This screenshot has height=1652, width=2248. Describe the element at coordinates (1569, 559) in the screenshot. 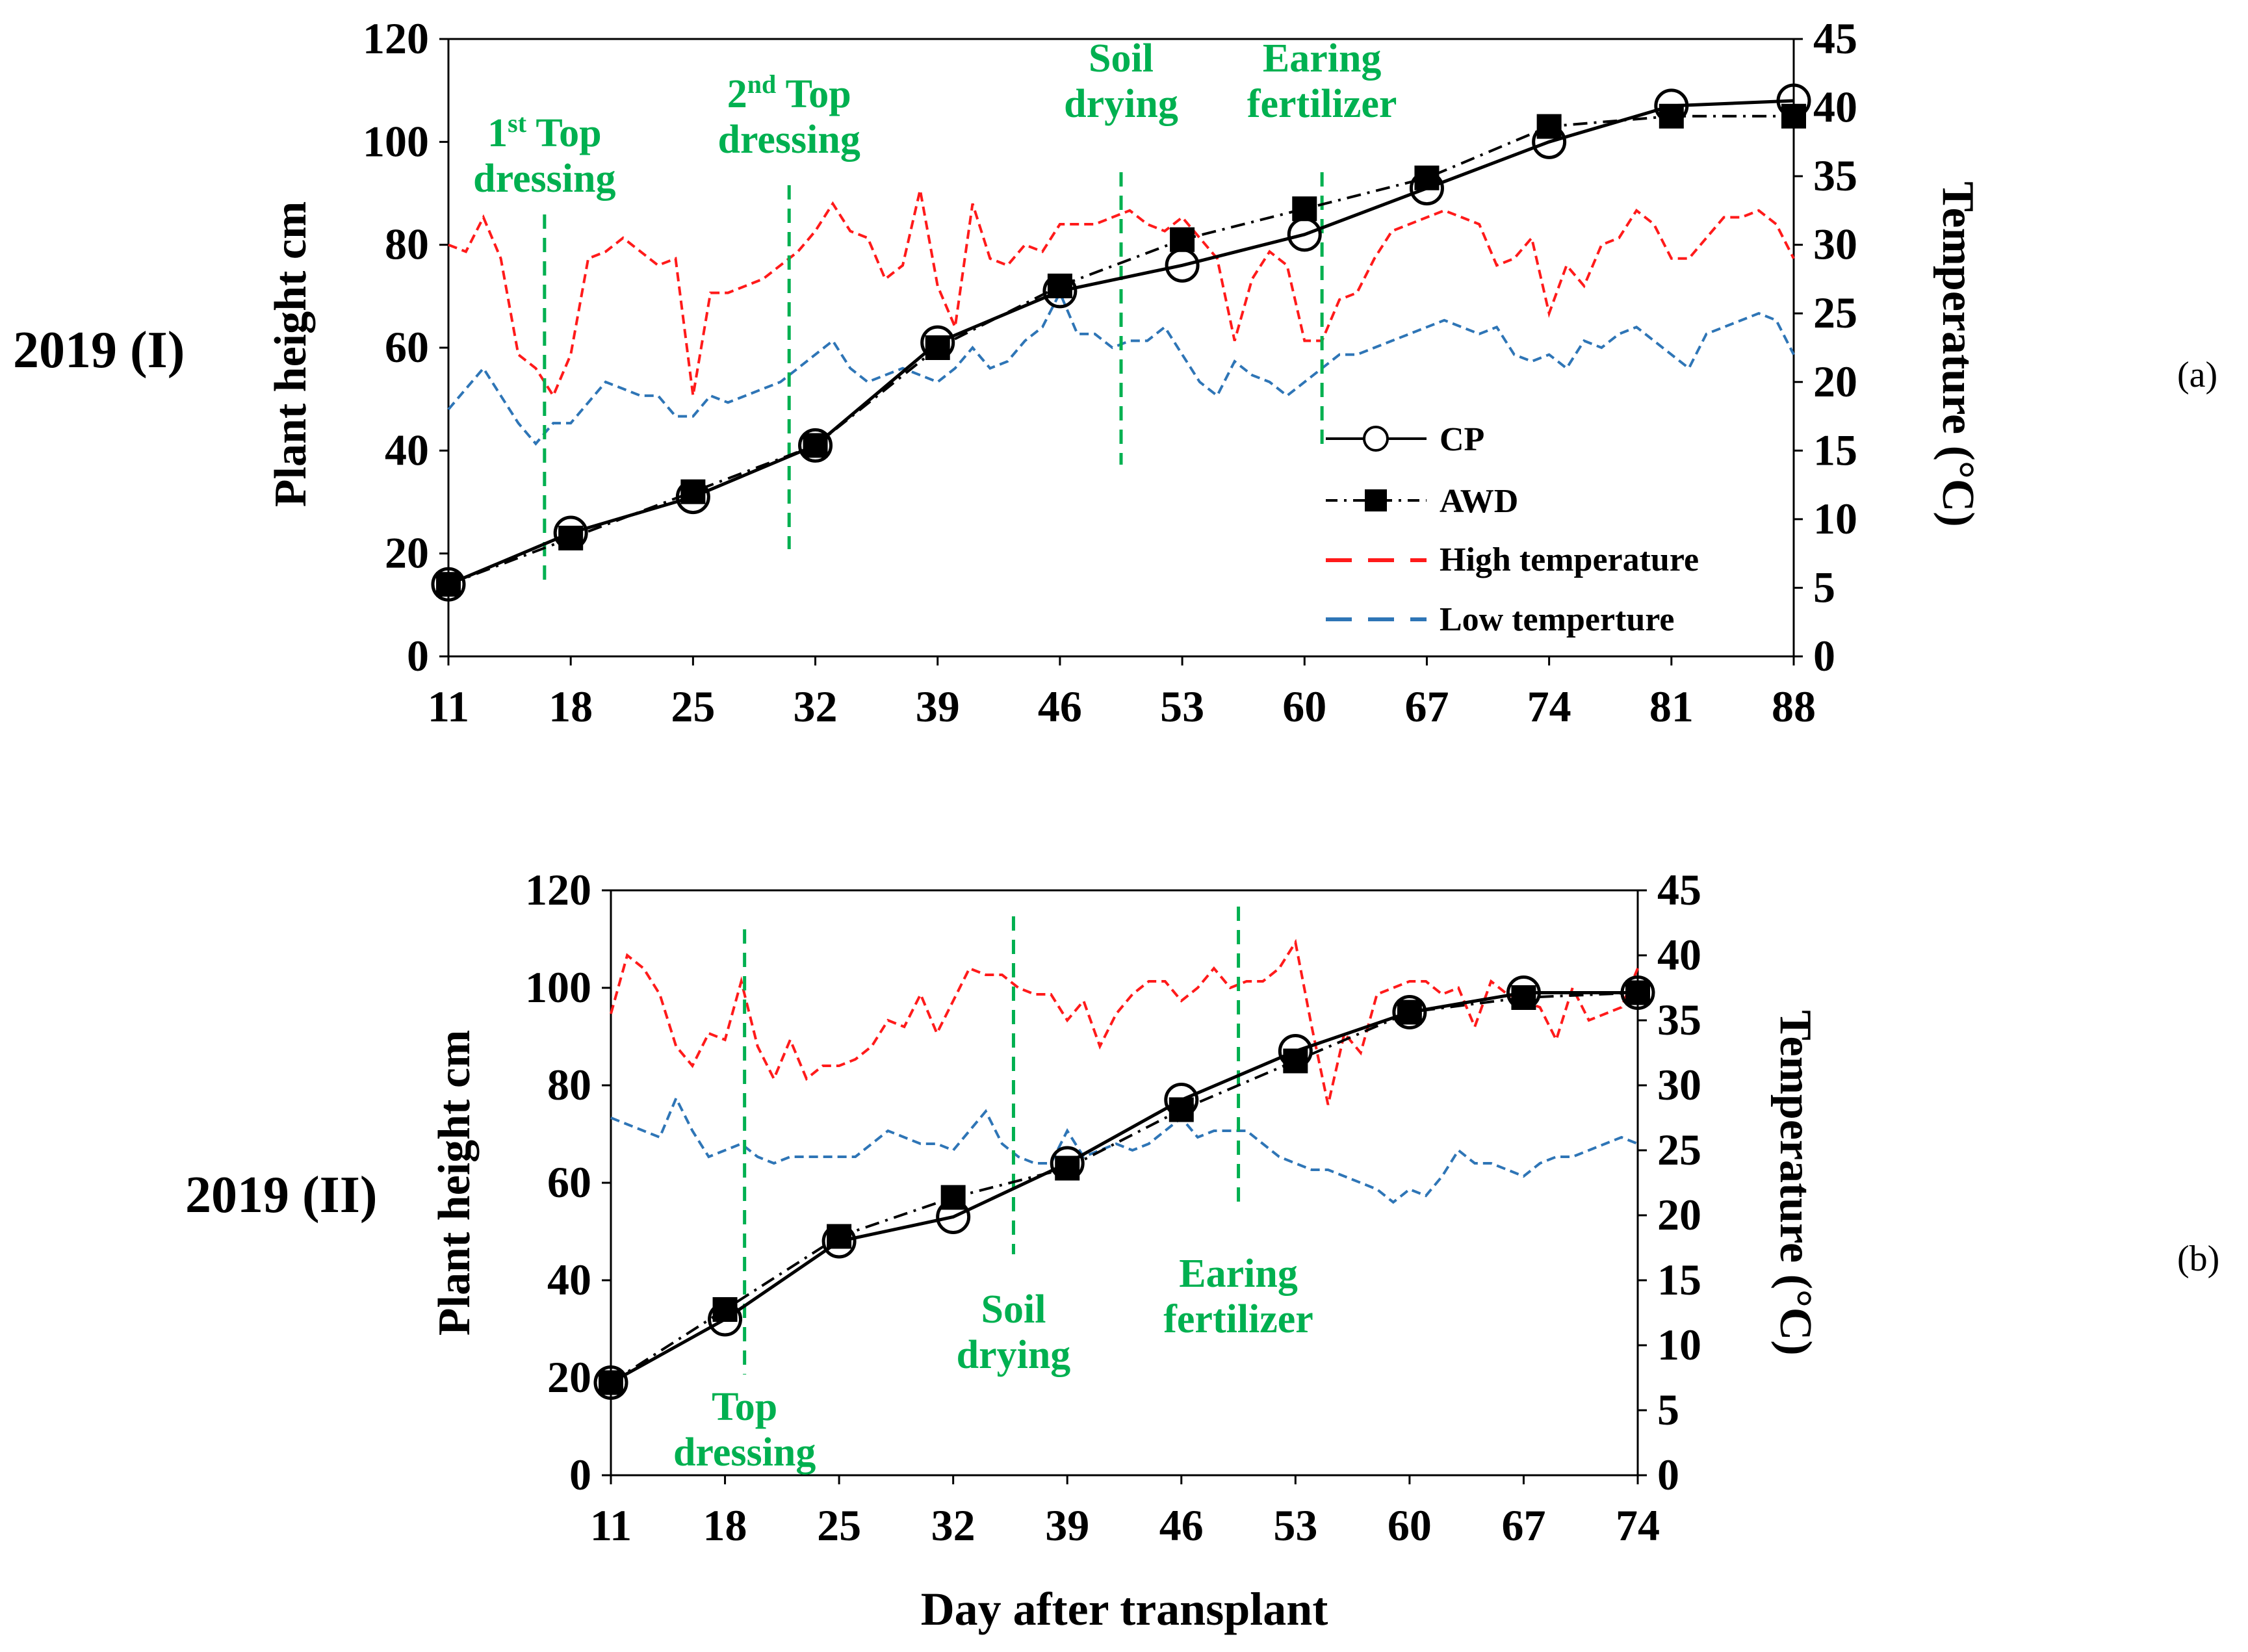

I see `legend-high-temp-label: High temperature` at that location.